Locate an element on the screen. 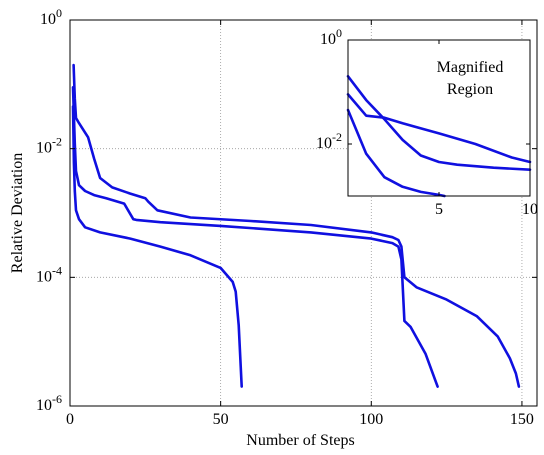 This screenshot has height=455, width=544. inset-x-tick-label: 5 is located at coordinates (439, 209).